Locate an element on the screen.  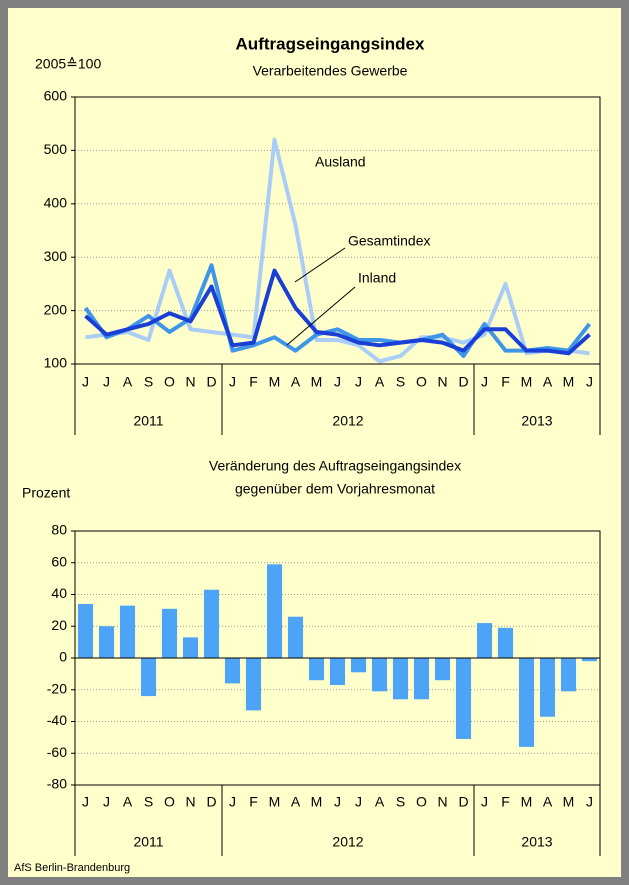
annotation: Gesamtindex is located at coordinates (389, 241).